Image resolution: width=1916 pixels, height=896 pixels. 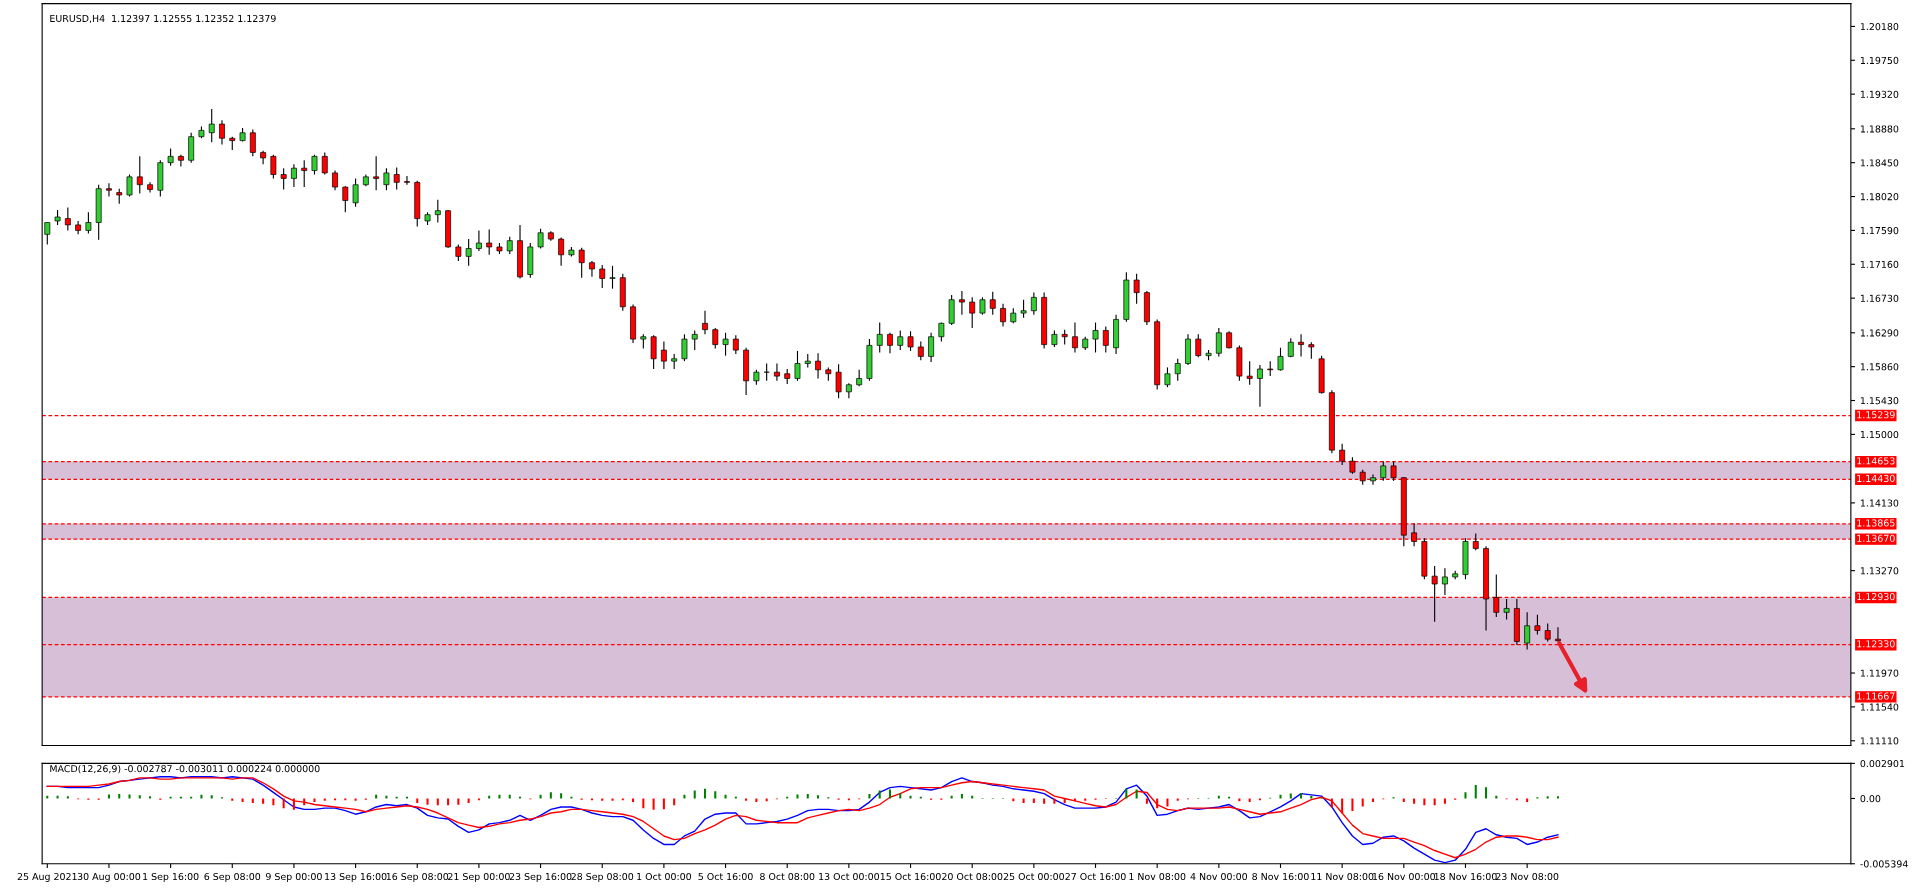 I want to click on y-tick-label: 1.19750, so click(x=1879, y=60).